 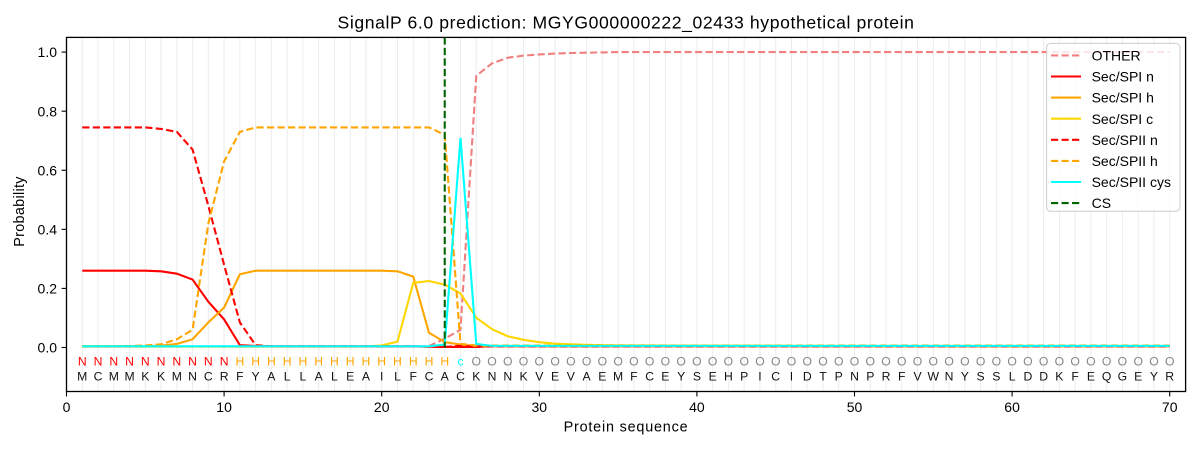 What do you see at coordinates (855, 407) in the screenshot?
I see `svg-text: 50` at bounding box center [855, 407].